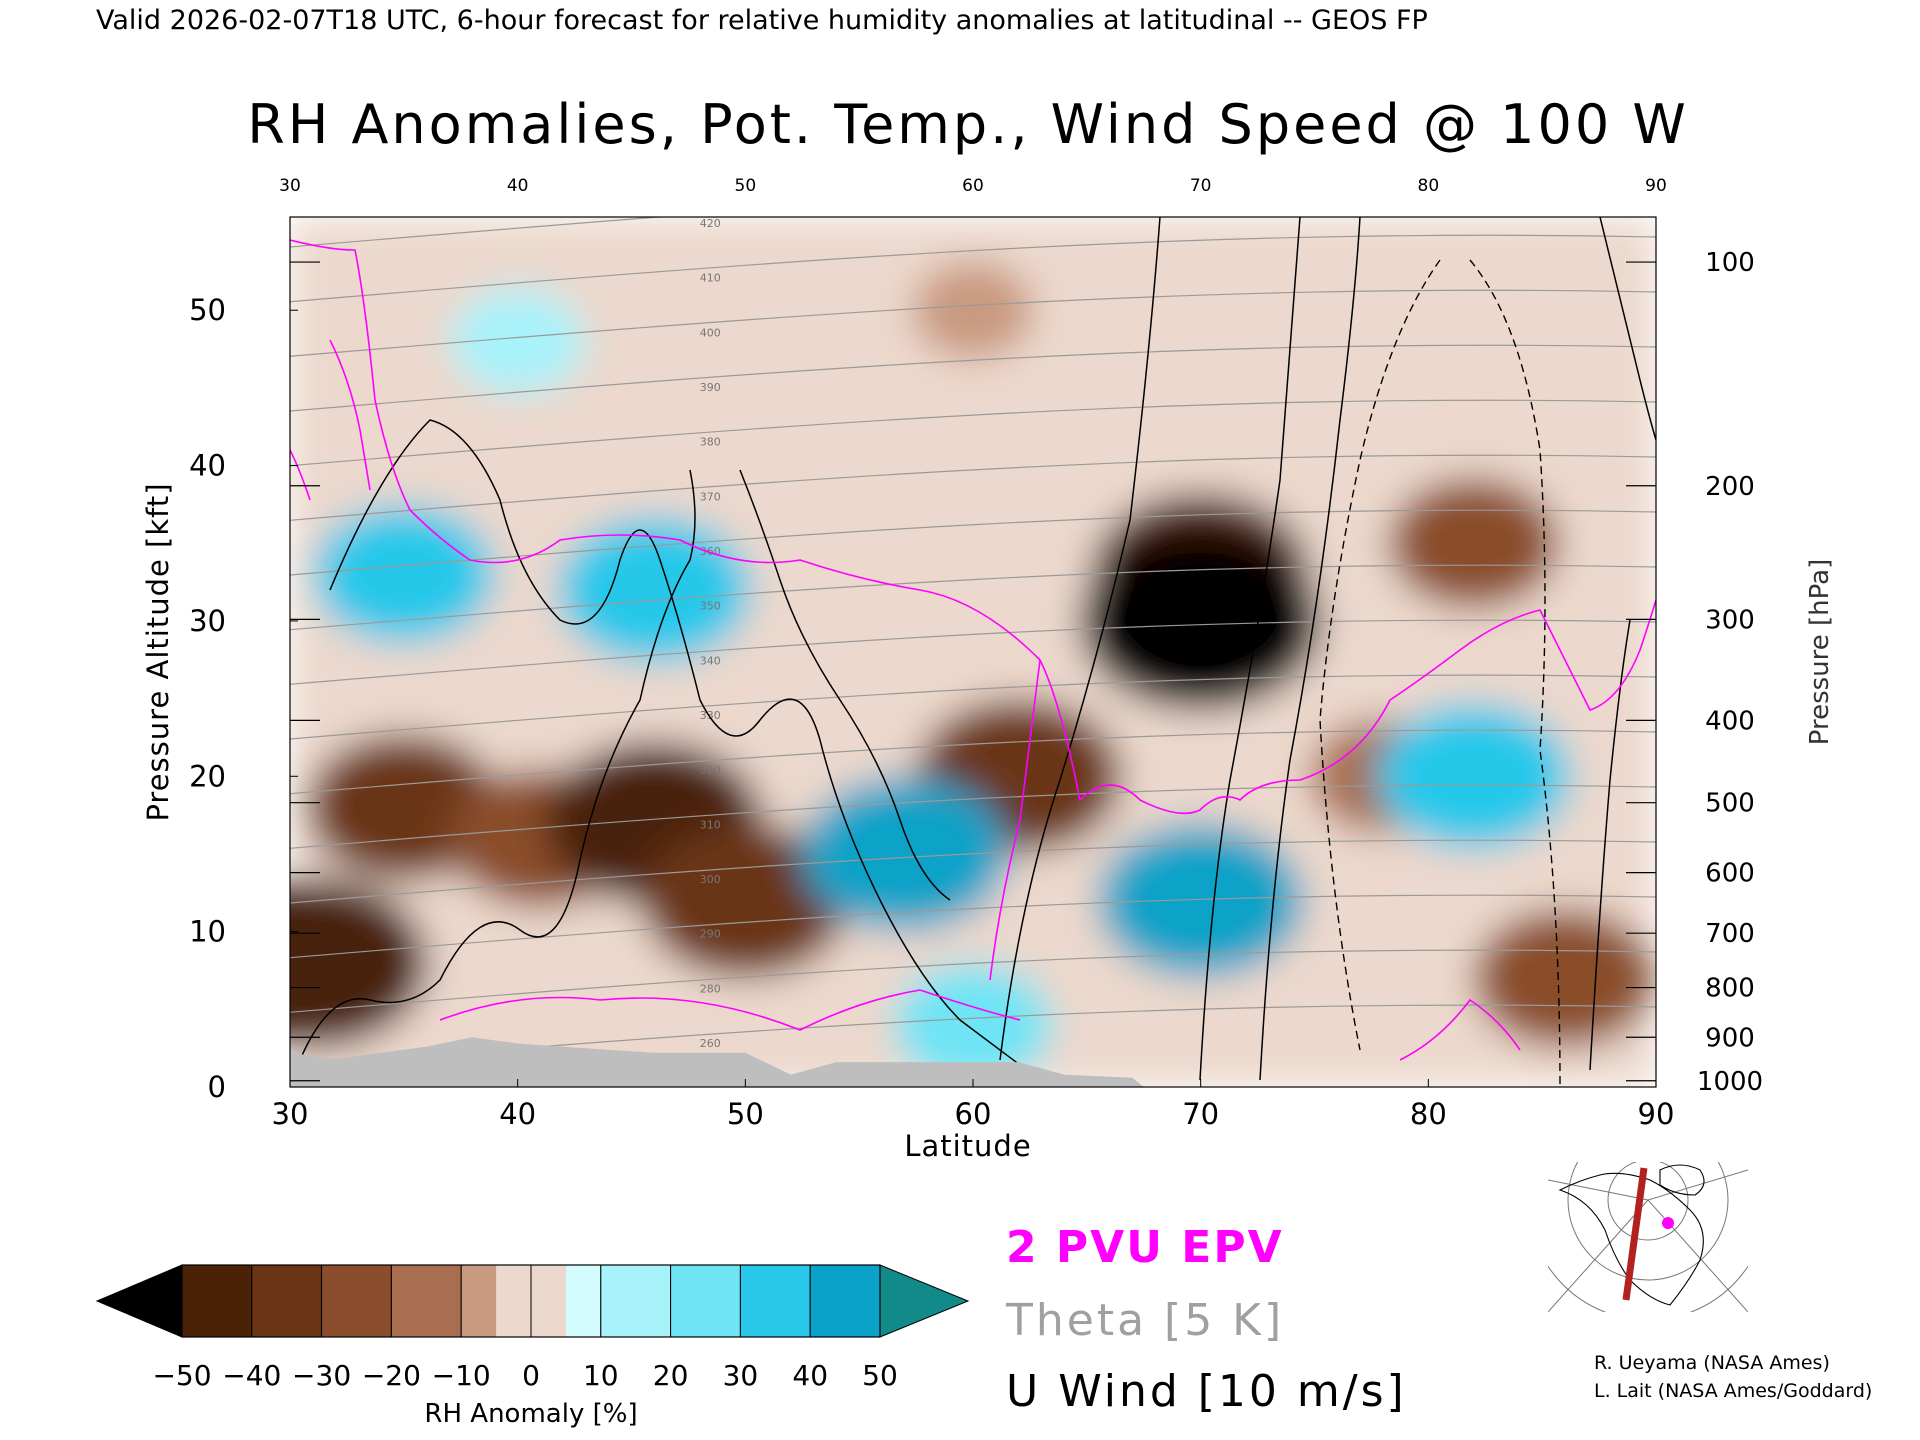  I want to click on colorbar-tick-label-1: −40, so click(251, 1375).